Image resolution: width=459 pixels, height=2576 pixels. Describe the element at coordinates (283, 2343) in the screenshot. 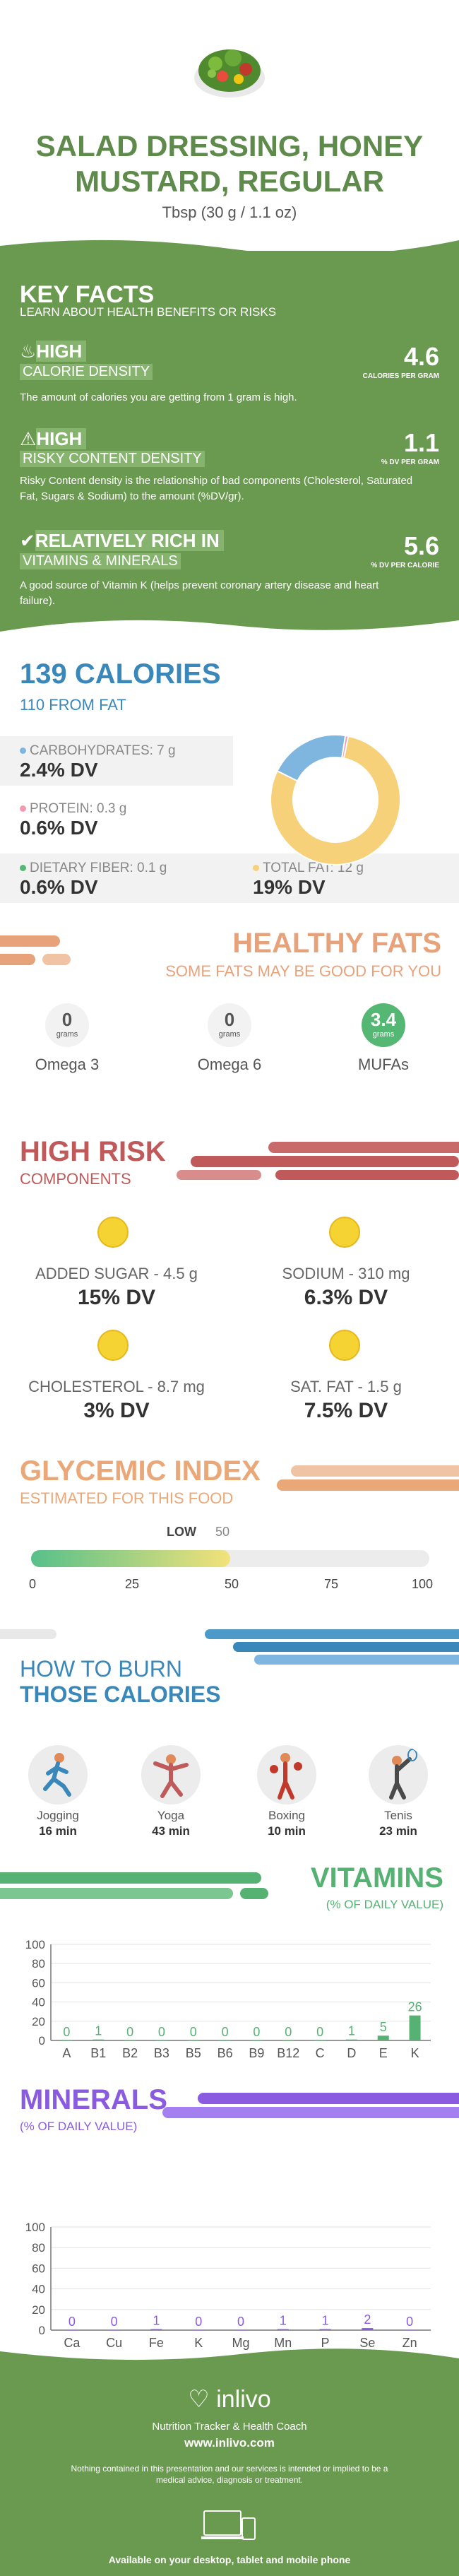

I see `x-tick-label: Mn` at that location.